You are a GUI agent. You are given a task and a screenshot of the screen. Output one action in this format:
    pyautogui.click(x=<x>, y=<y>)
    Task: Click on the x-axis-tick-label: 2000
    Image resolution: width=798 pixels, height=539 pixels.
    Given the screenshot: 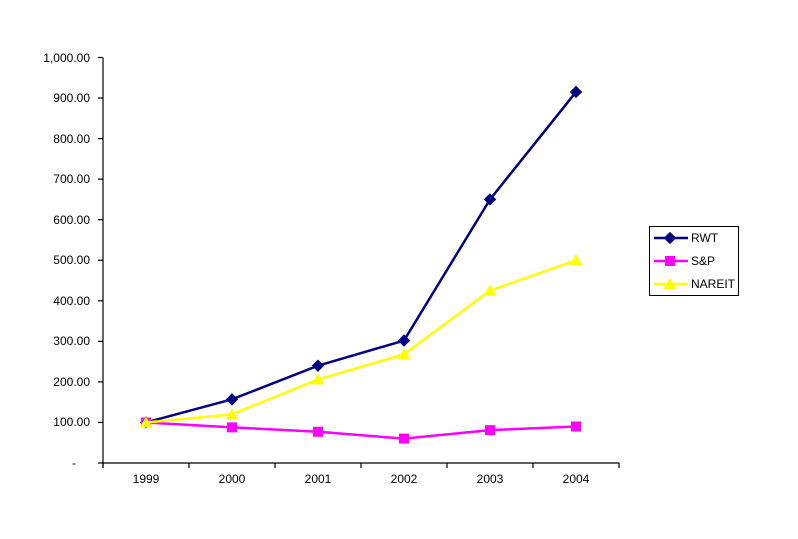 What is the action you would take?
    pyautogui.click(x=232, y=479)
    